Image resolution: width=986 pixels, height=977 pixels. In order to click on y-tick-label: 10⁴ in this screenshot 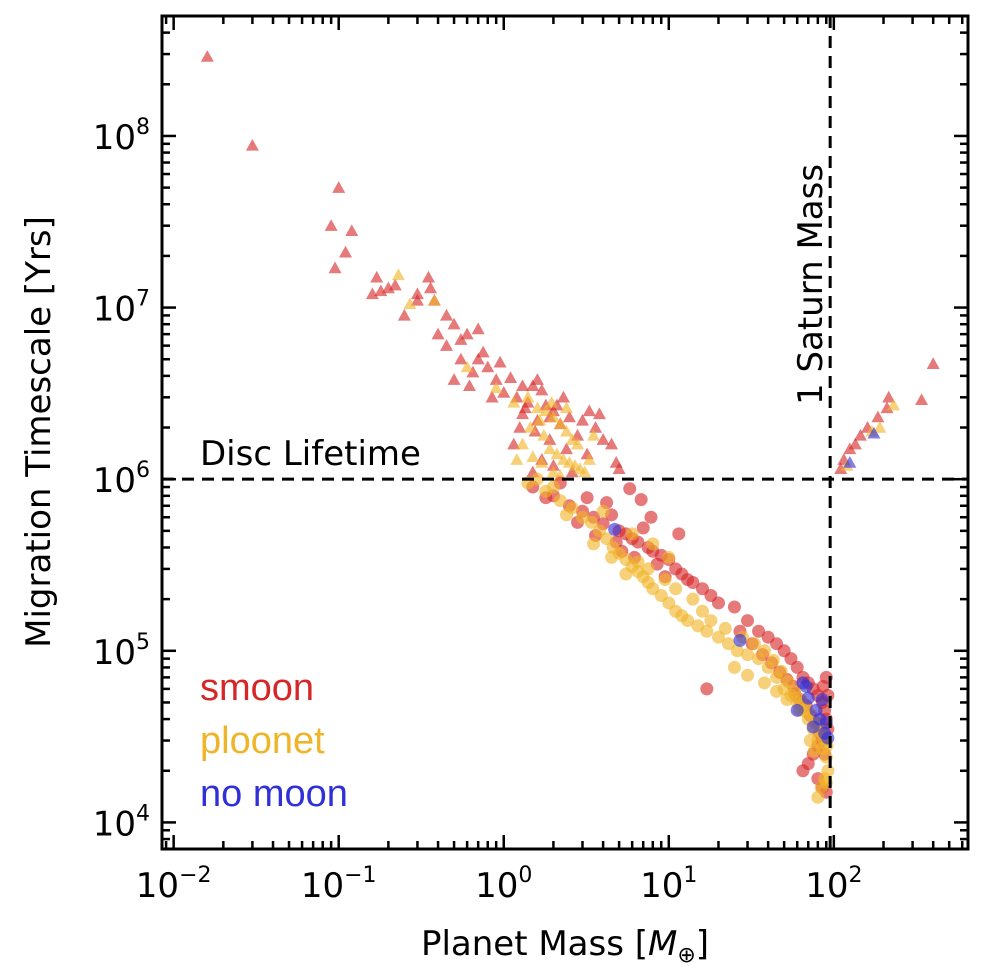, I will do `click(121, 822)`.